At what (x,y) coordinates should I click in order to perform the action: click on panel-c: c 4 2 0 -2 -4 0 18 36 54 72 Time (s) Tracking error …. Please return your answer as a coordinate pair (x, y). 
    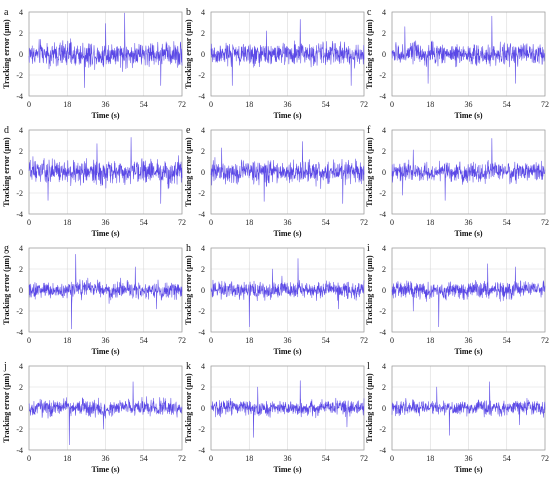
    Looking at the image, I should click on (457, 63).